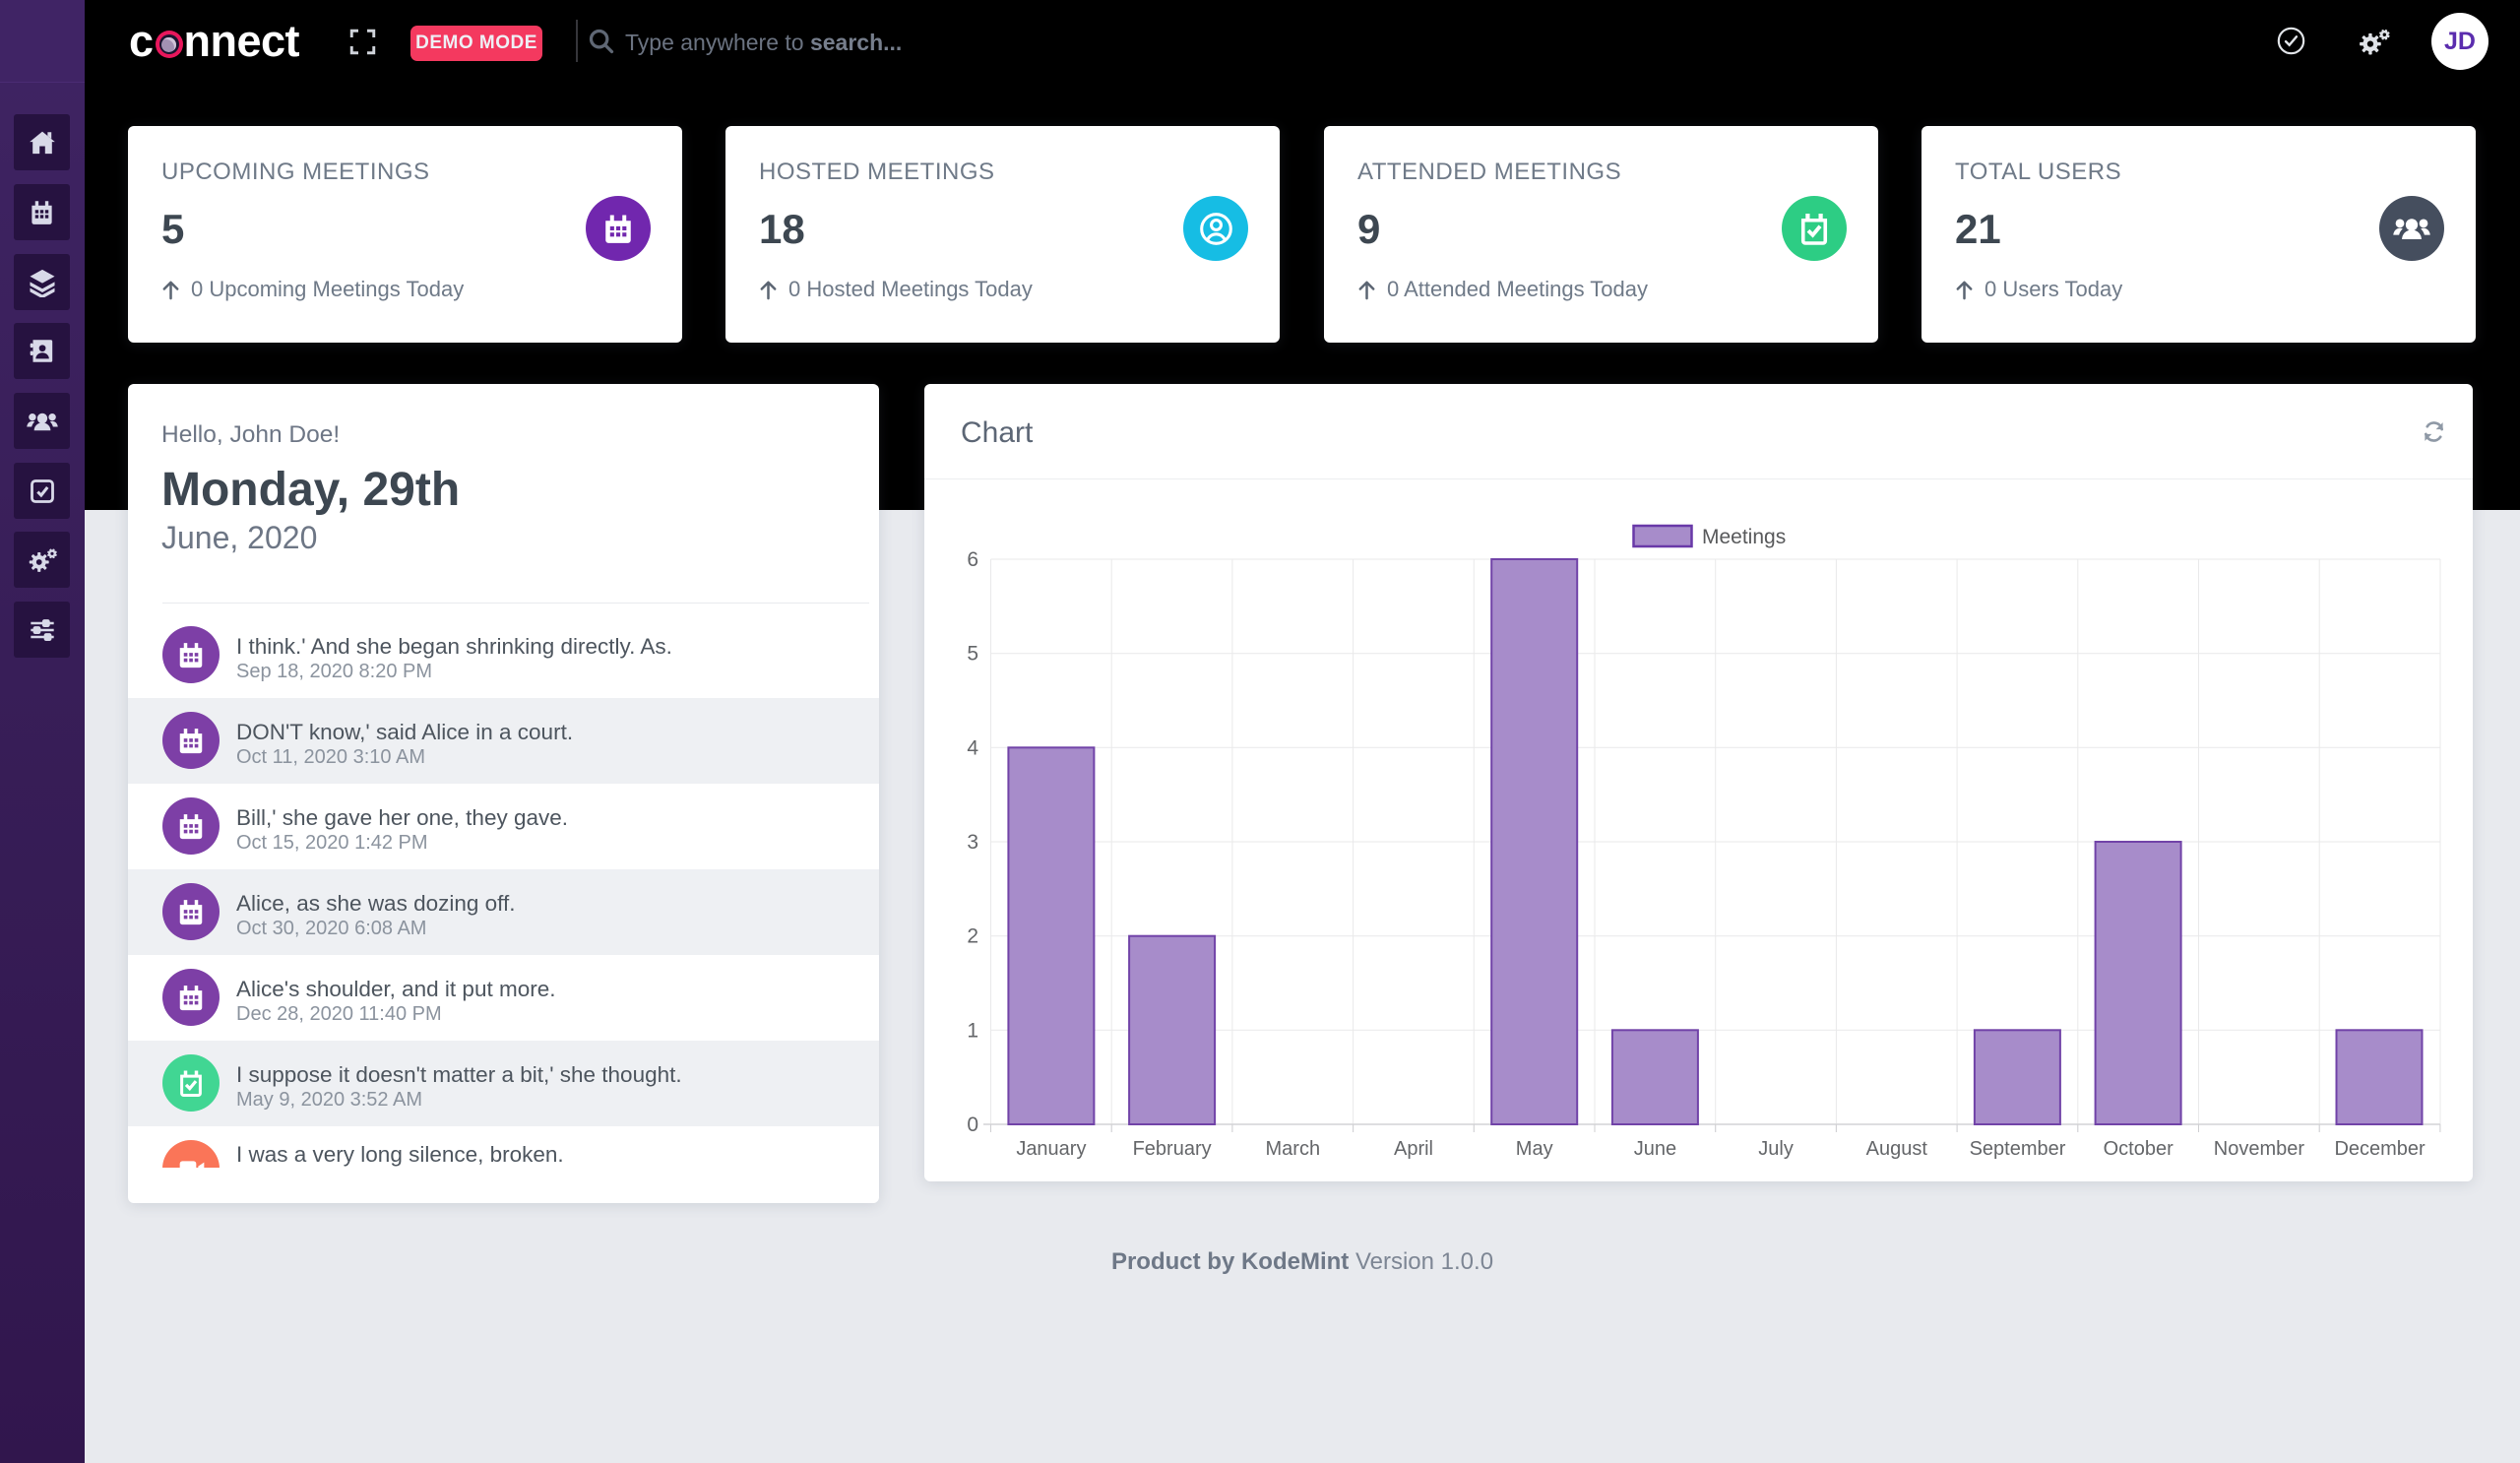  I want to click on svg-text: 6, so click(972, 559).